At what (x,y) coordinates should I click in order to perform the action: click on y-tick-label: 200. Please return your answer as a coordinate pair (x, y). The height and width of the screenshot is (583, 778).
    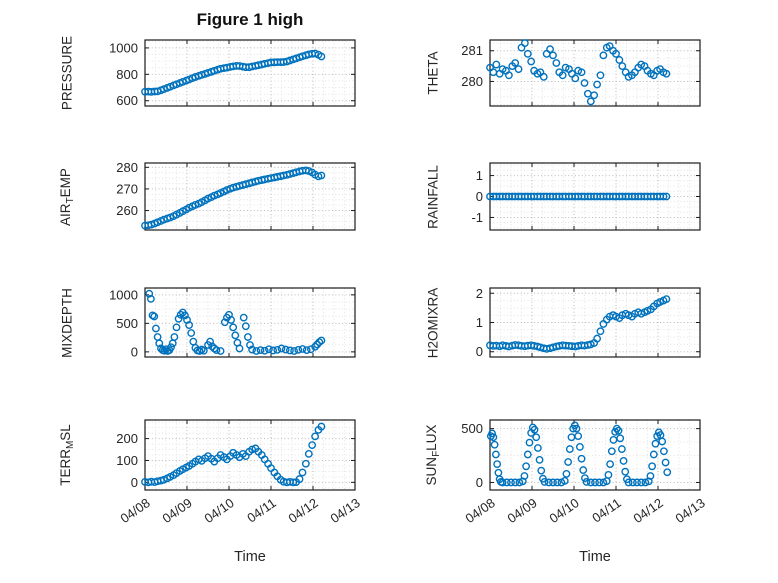
    Looking at the image, I should click on (127, 438).